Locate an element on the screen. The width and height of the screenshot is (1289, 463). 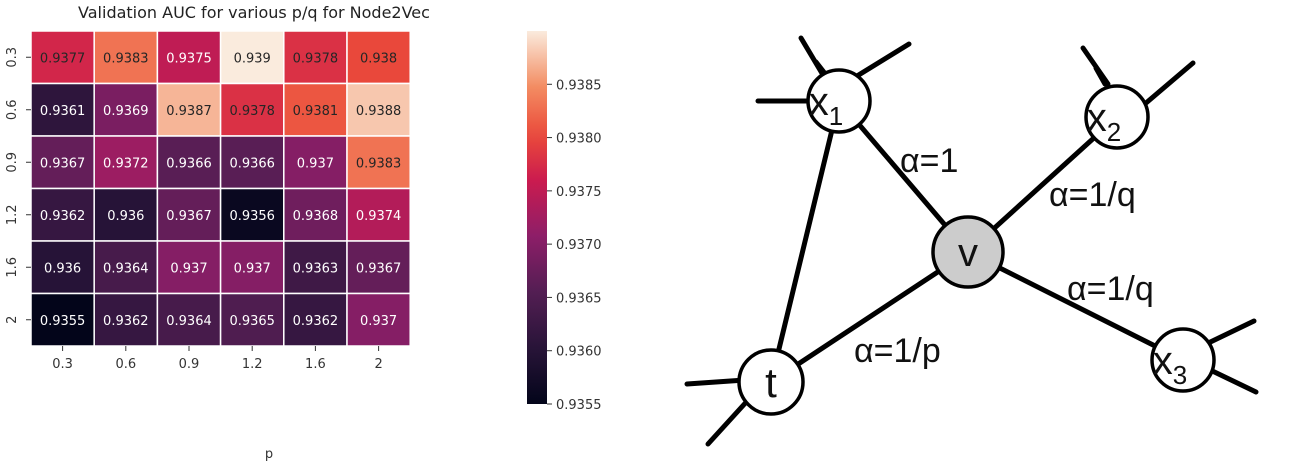
cell-value-label: 0.9356 is located at coordinates (252, 216).